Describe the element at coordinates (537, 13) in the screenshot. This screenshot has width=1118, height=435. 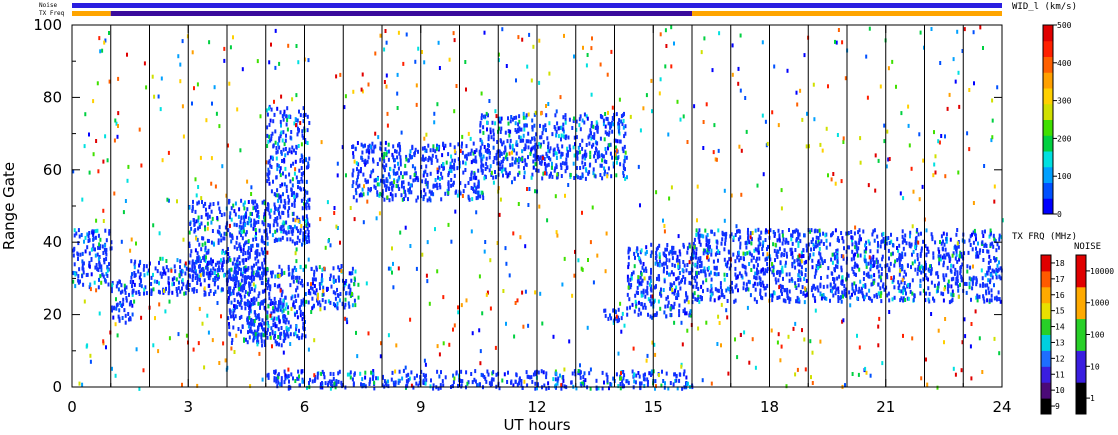
I see `freq-status-bar` at that location.